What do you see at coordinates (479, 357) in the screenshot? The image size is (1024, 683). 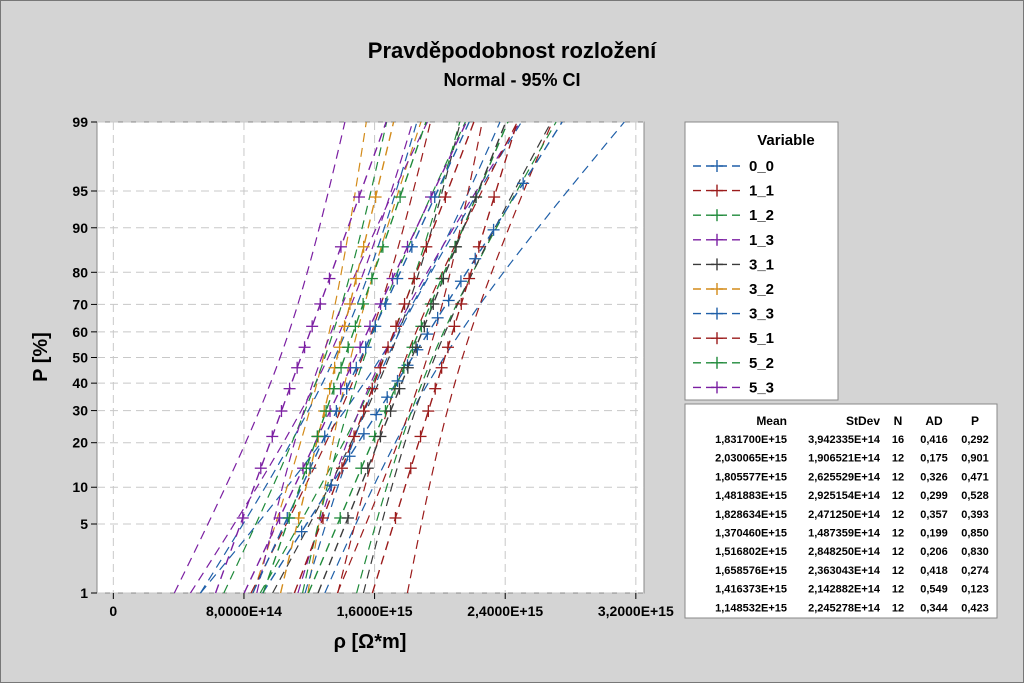 I see `ci-line-1_1-upper` at bounding box center [479, 357].